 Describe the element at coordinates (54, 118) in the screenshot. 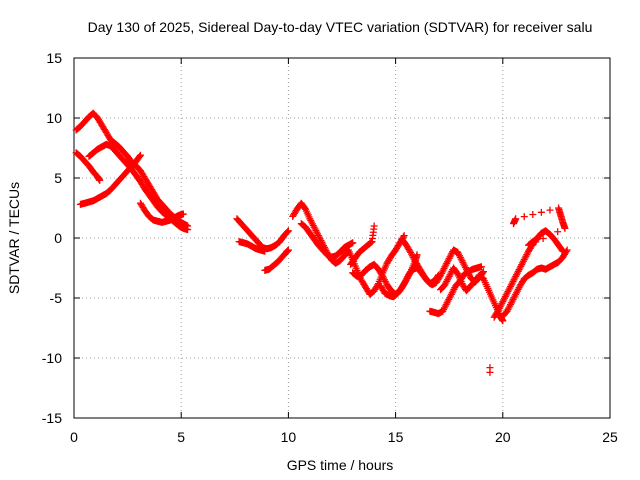

I see `y-tick-label: 10` at that location.